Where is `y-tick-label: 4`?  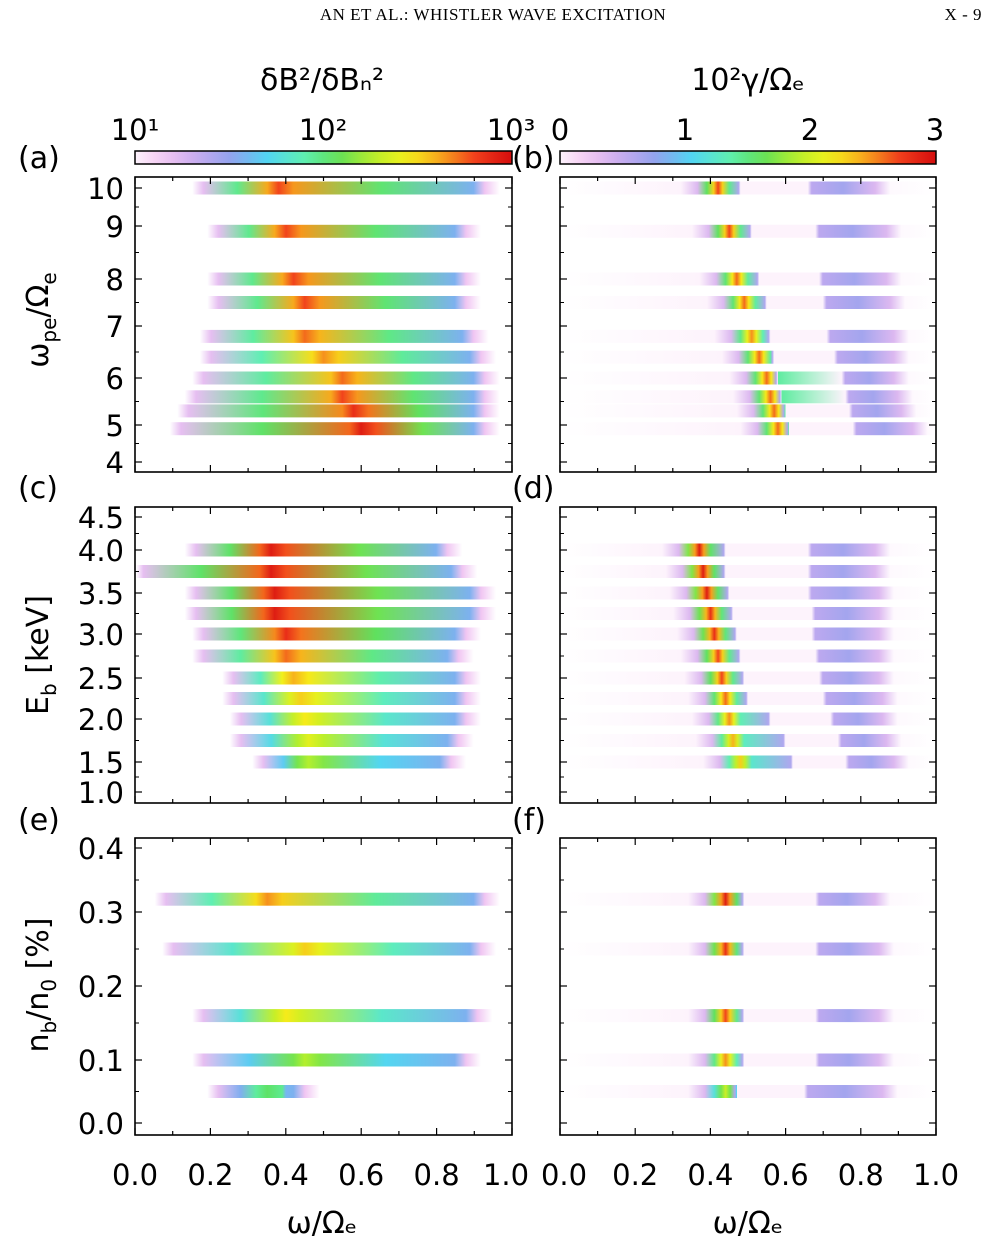
y-tick-label: 4 is located at coordinates (115, 463).